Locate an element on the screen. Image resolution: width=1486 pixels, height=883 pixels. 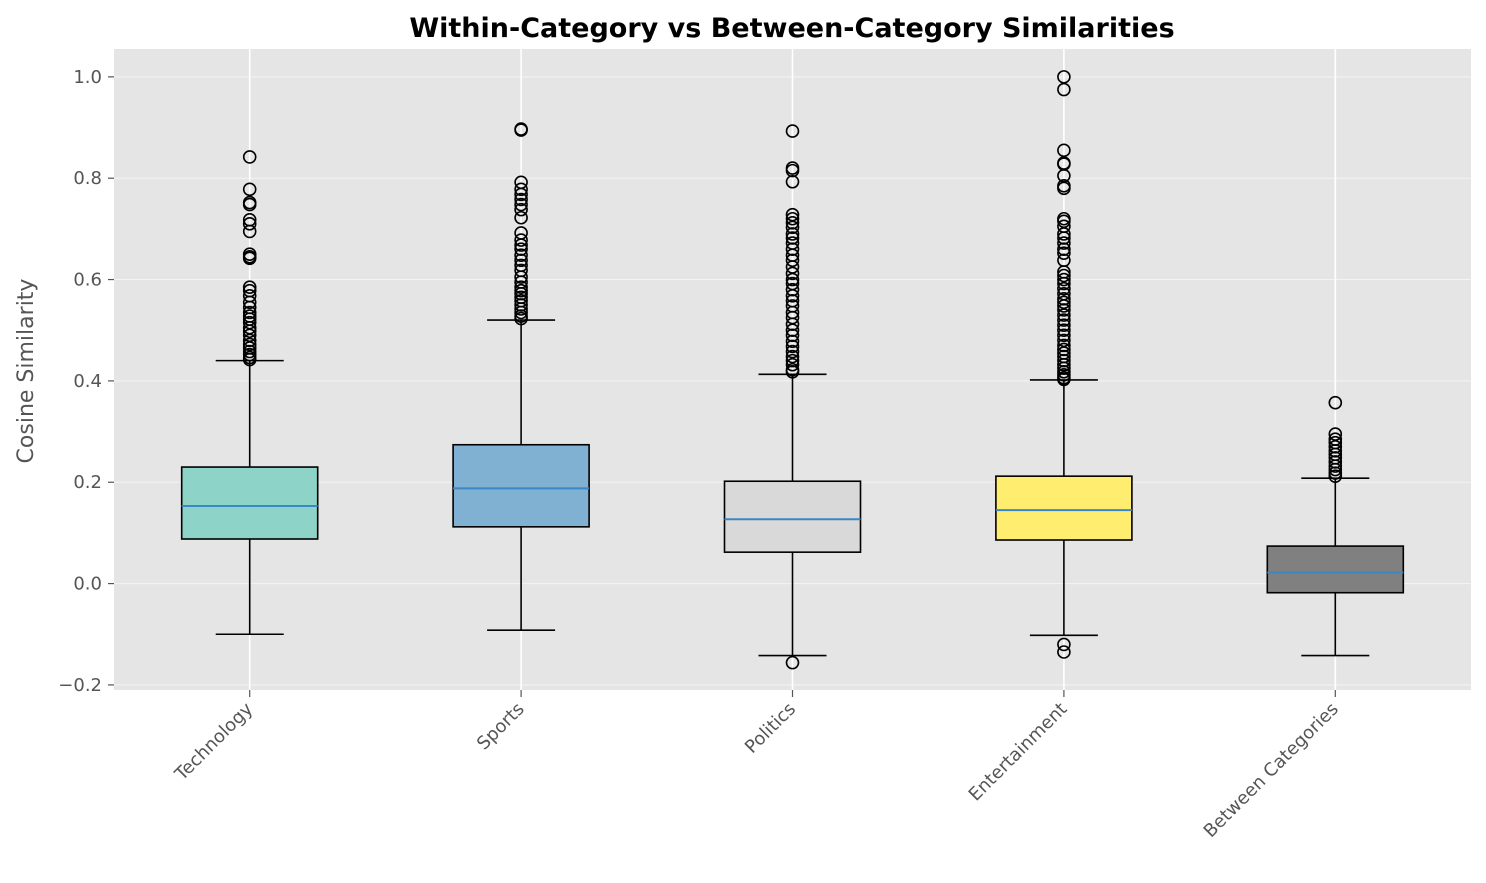
box-entertainment is located at coordinates (1064, 364).